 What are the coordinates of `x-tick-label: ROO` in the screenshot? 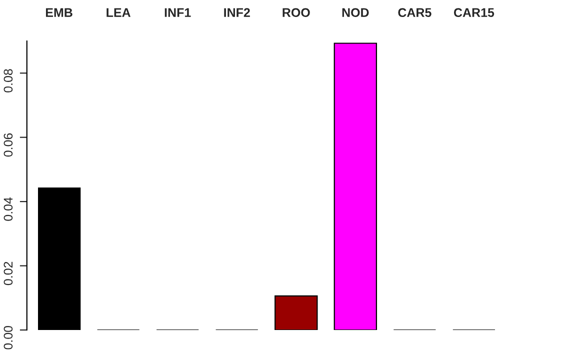 It's located at (296, 12).